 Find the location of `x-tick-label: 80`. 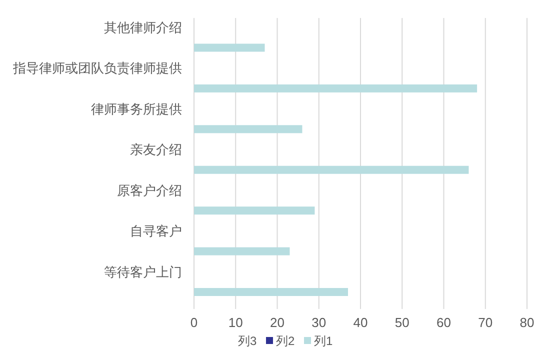

x-tick-label: 80 is located at coordinates (527, 322).